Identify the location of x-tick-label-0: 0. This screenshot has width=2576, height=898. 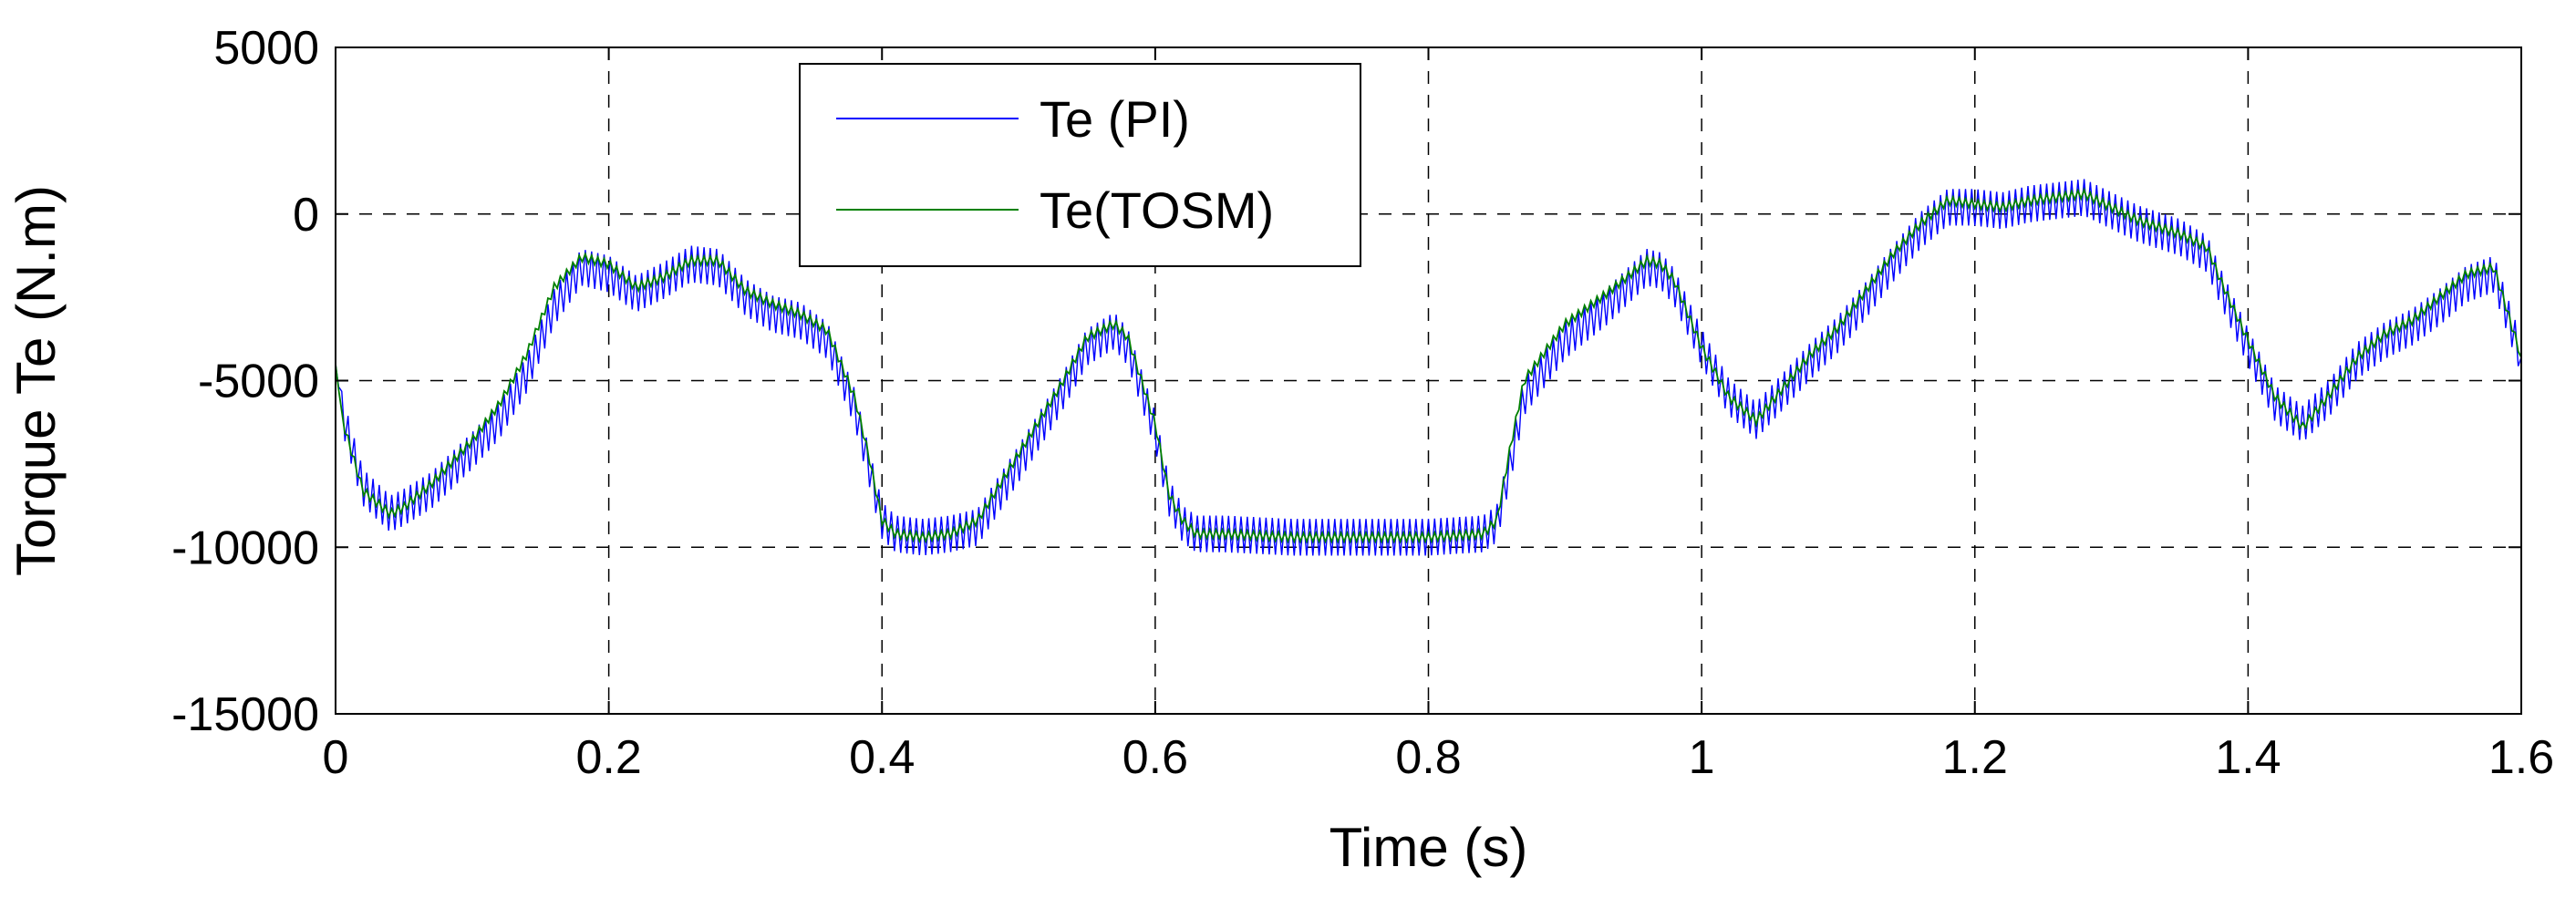
(336, 758).